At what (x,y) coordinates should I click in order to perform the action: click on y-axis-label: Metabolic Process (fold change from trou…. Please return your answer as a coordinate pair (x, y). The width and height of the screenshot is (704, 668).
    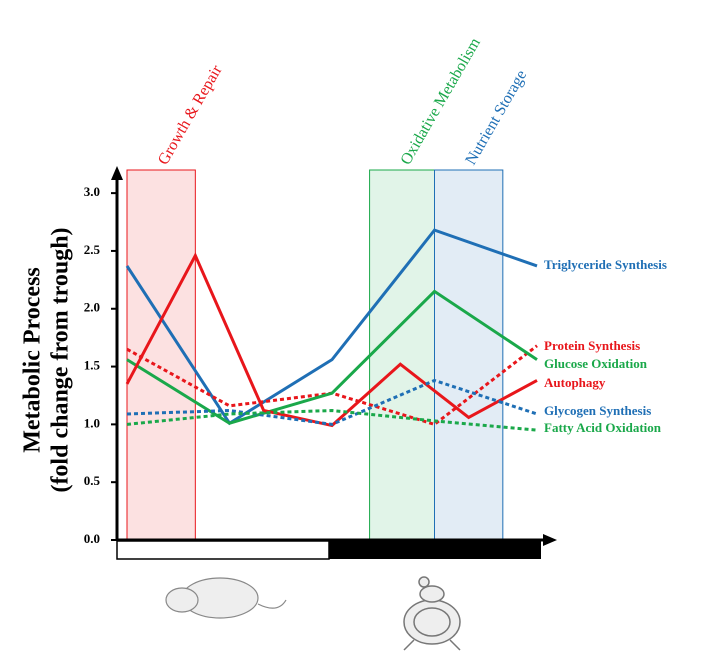
    Looking at the image, I should click on (47, 359).